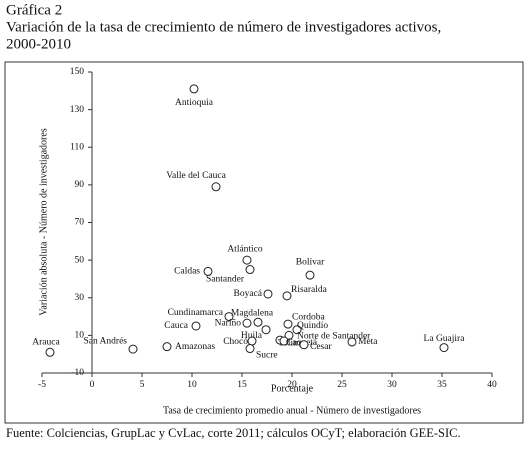 The height and width of the screenshot is (449, 529). I want to click on y-tick-label: 30, so click(80, 298).